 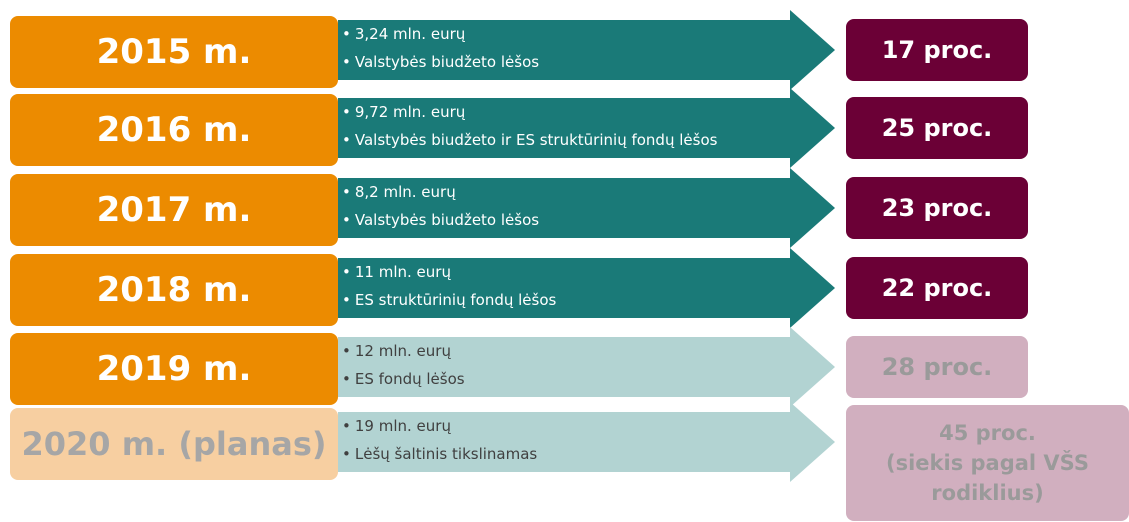 I want to click on result-line: 28 proc., so click(x=937, y=367).